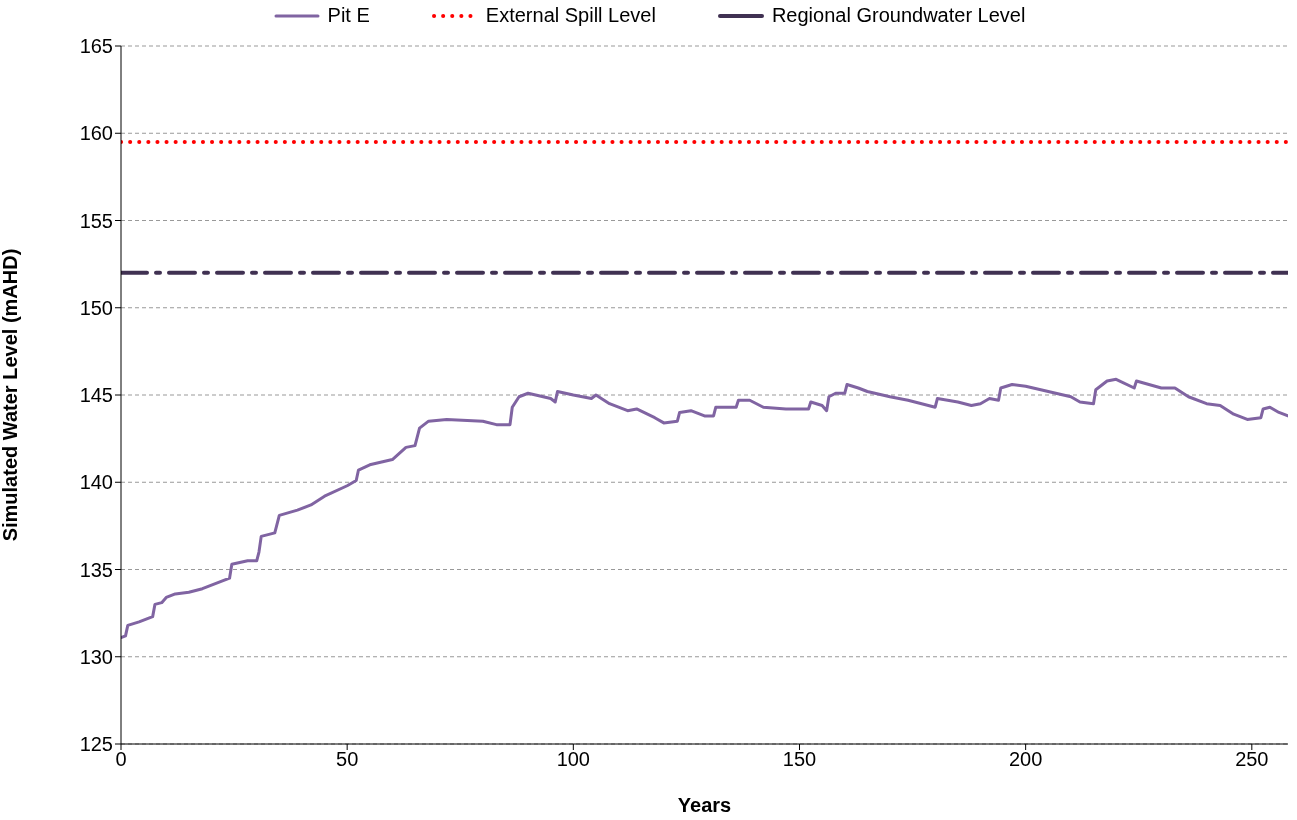  I want to click on y-tick-label: 145, so click(96, 395).